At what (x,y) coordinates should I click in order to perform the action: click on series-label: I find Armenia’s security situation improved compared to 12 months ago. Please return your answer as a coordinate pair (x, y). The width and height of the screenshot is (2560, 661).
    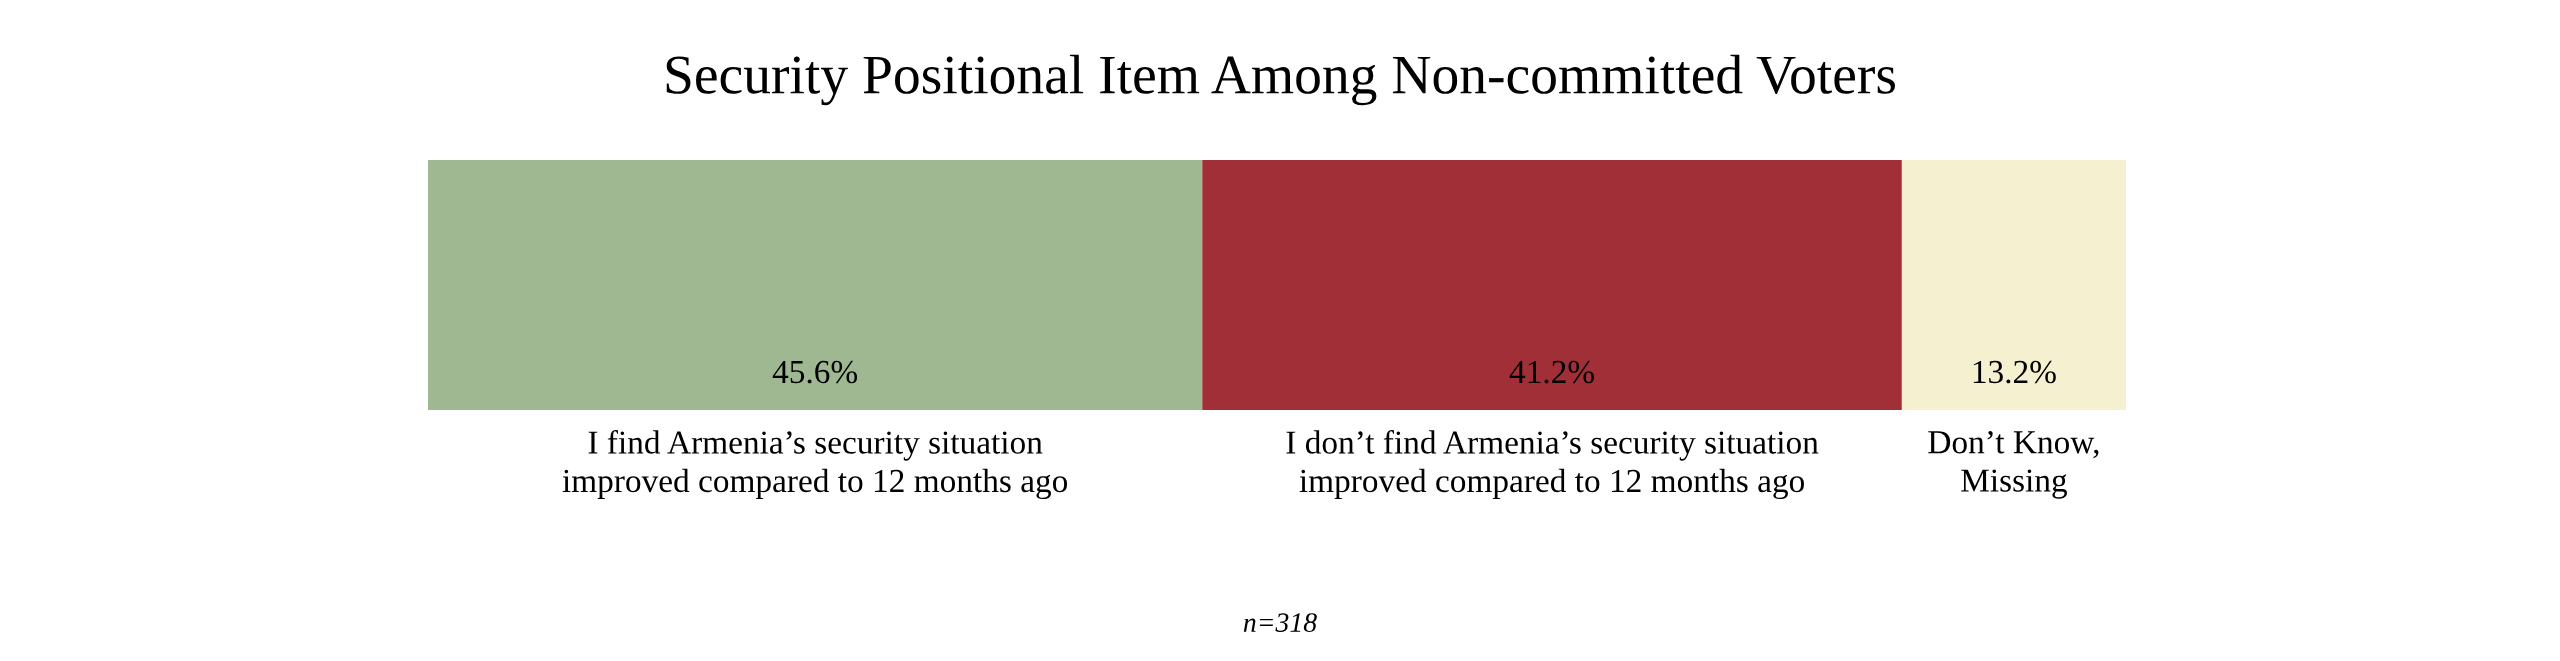
    Looking at the image, I should click on (815, 465).